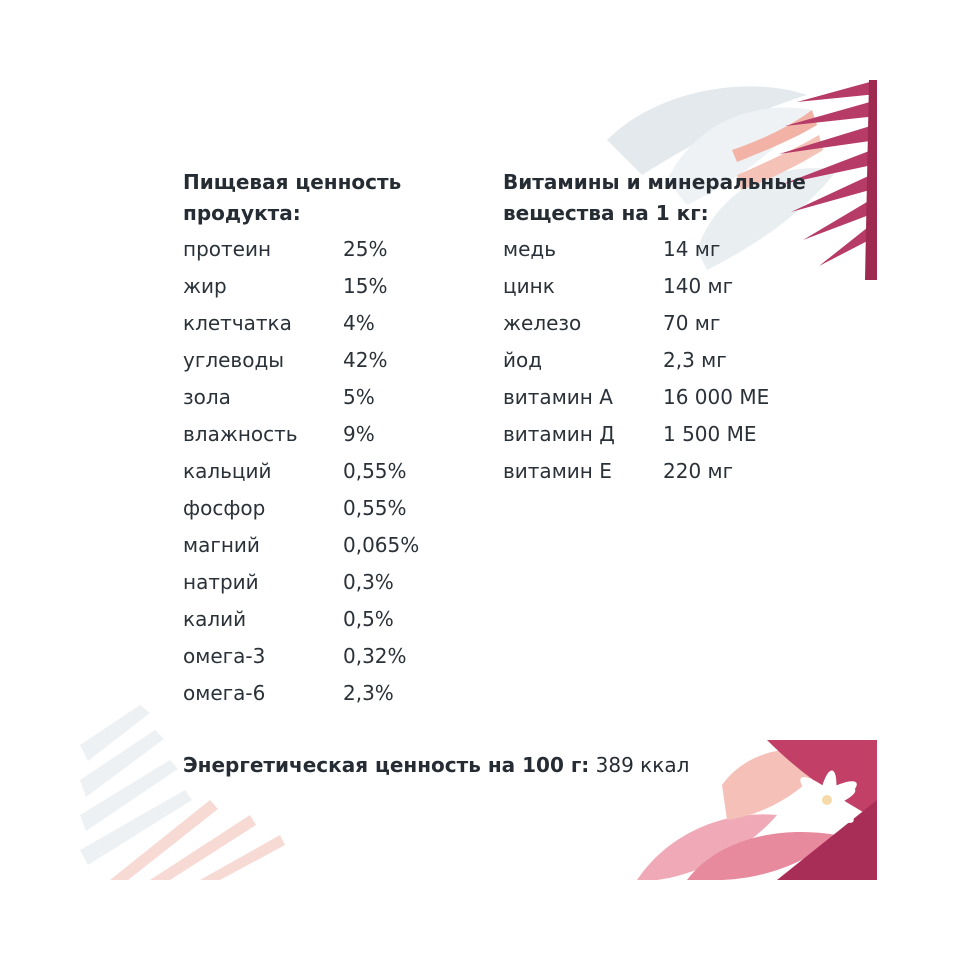 The height and width of the screenshot is (960, 957). Describe the element at coordinates (359, 397) in the screenshot. I see `nutrition-value: 5%` at that location.